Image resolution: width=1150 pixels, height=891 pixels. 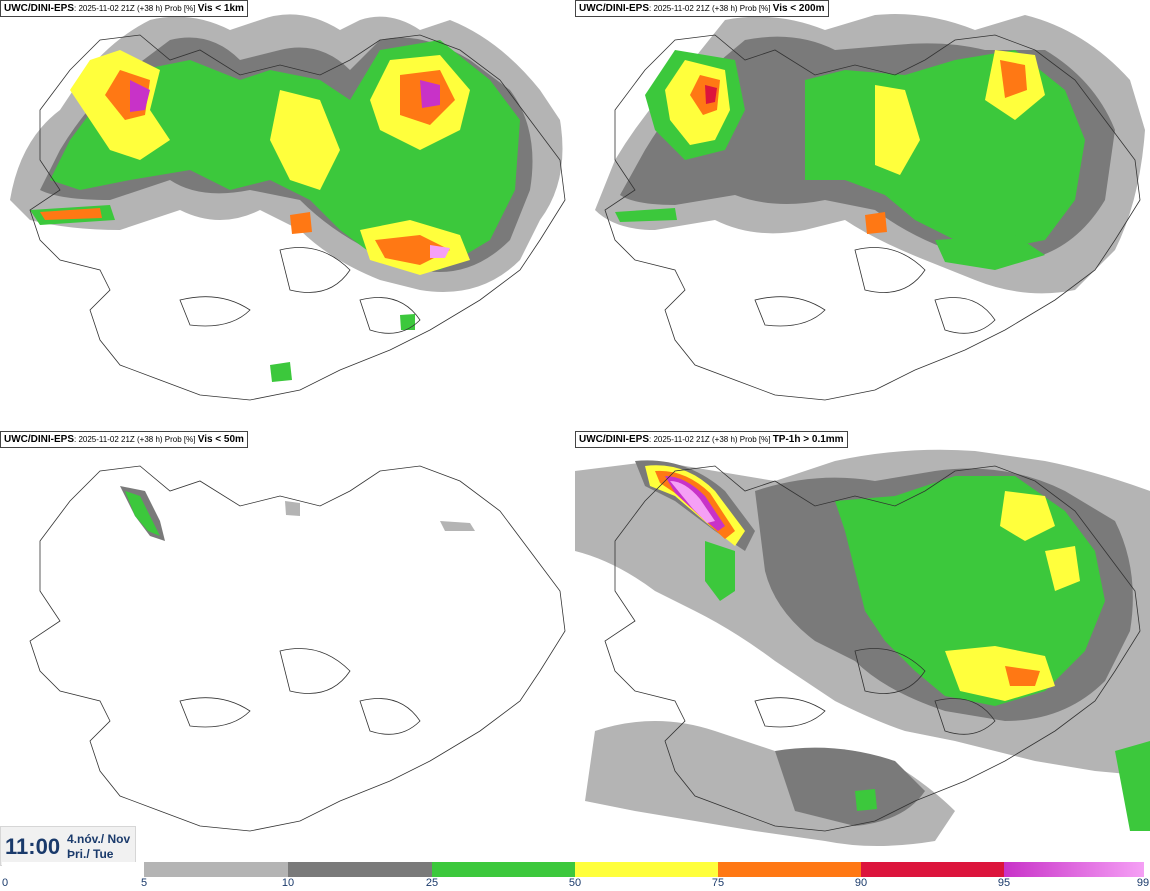 What do you see at coordinates (1143, 883) in the screenshot?
I see `legend-tick-label: 99` at bounding box center [1143, 883].